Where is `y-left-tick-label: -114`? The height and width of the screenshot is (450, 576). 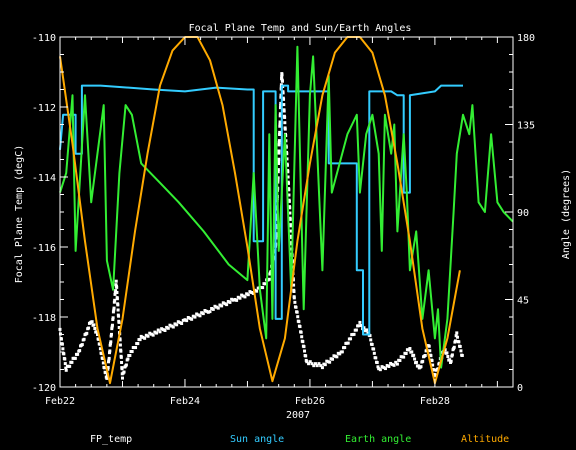 y-left-tick-label: -114 is located at coordinates (44, 178).